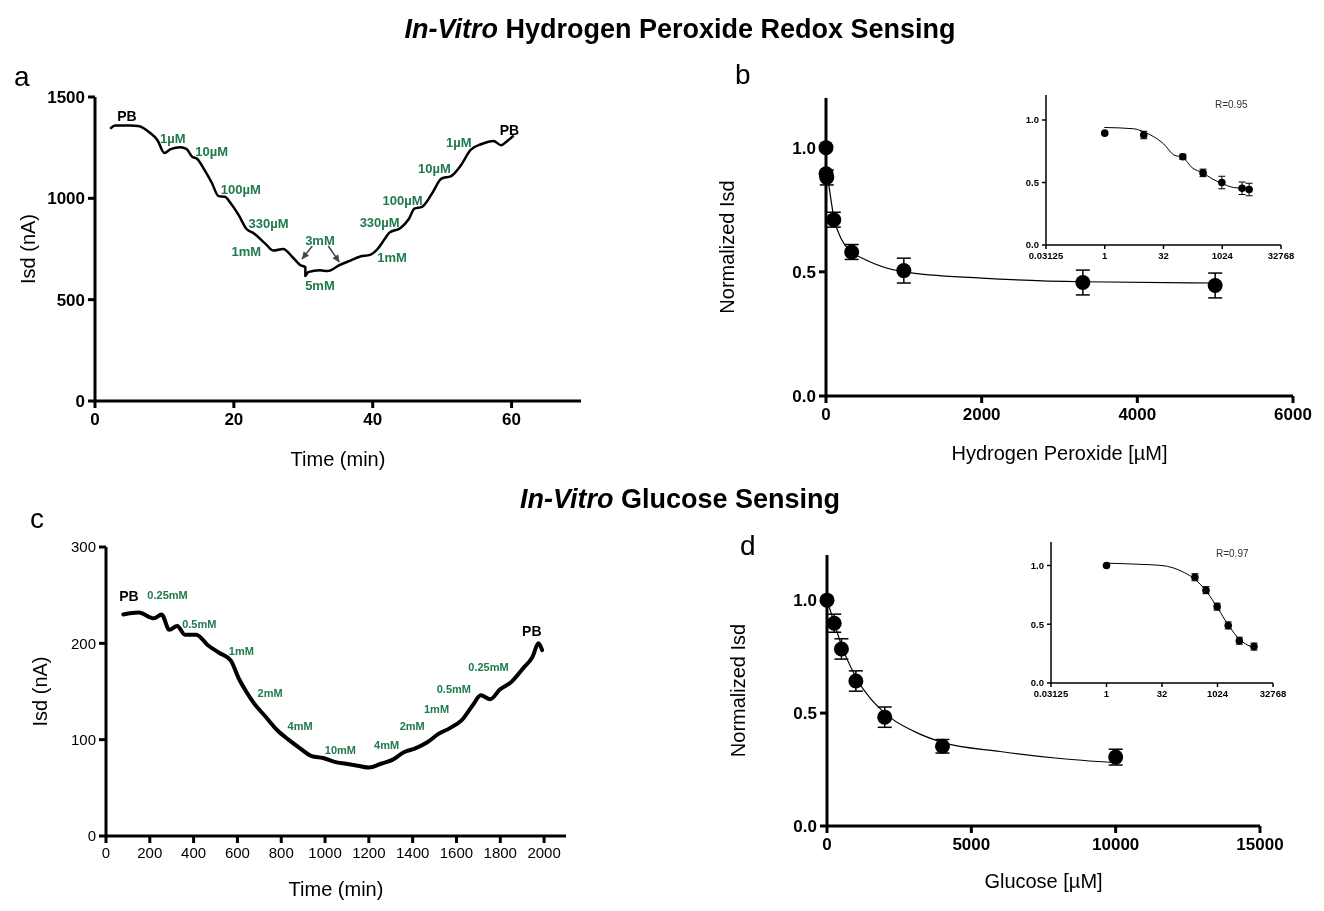 Image resolution: width=1324 pixels, height=911 pixels. Describe the element at coordinates (1232, 553) in the screenshot. I see `annotation: R=0.97` at that location.